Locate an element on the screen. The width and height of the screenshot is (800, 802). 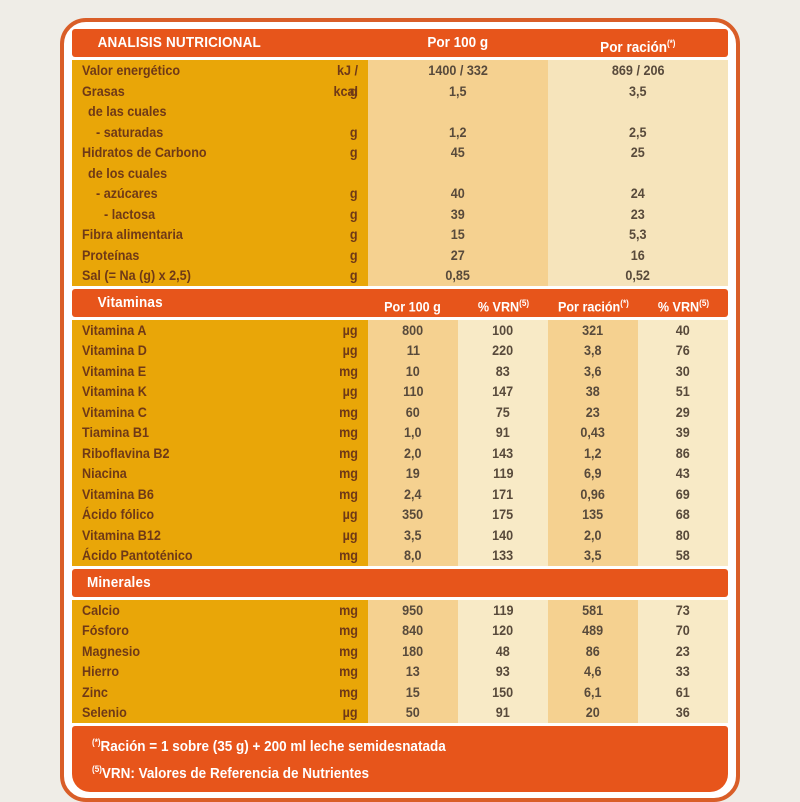
value-per-racion: 38 is located at coordinates (593, 391).